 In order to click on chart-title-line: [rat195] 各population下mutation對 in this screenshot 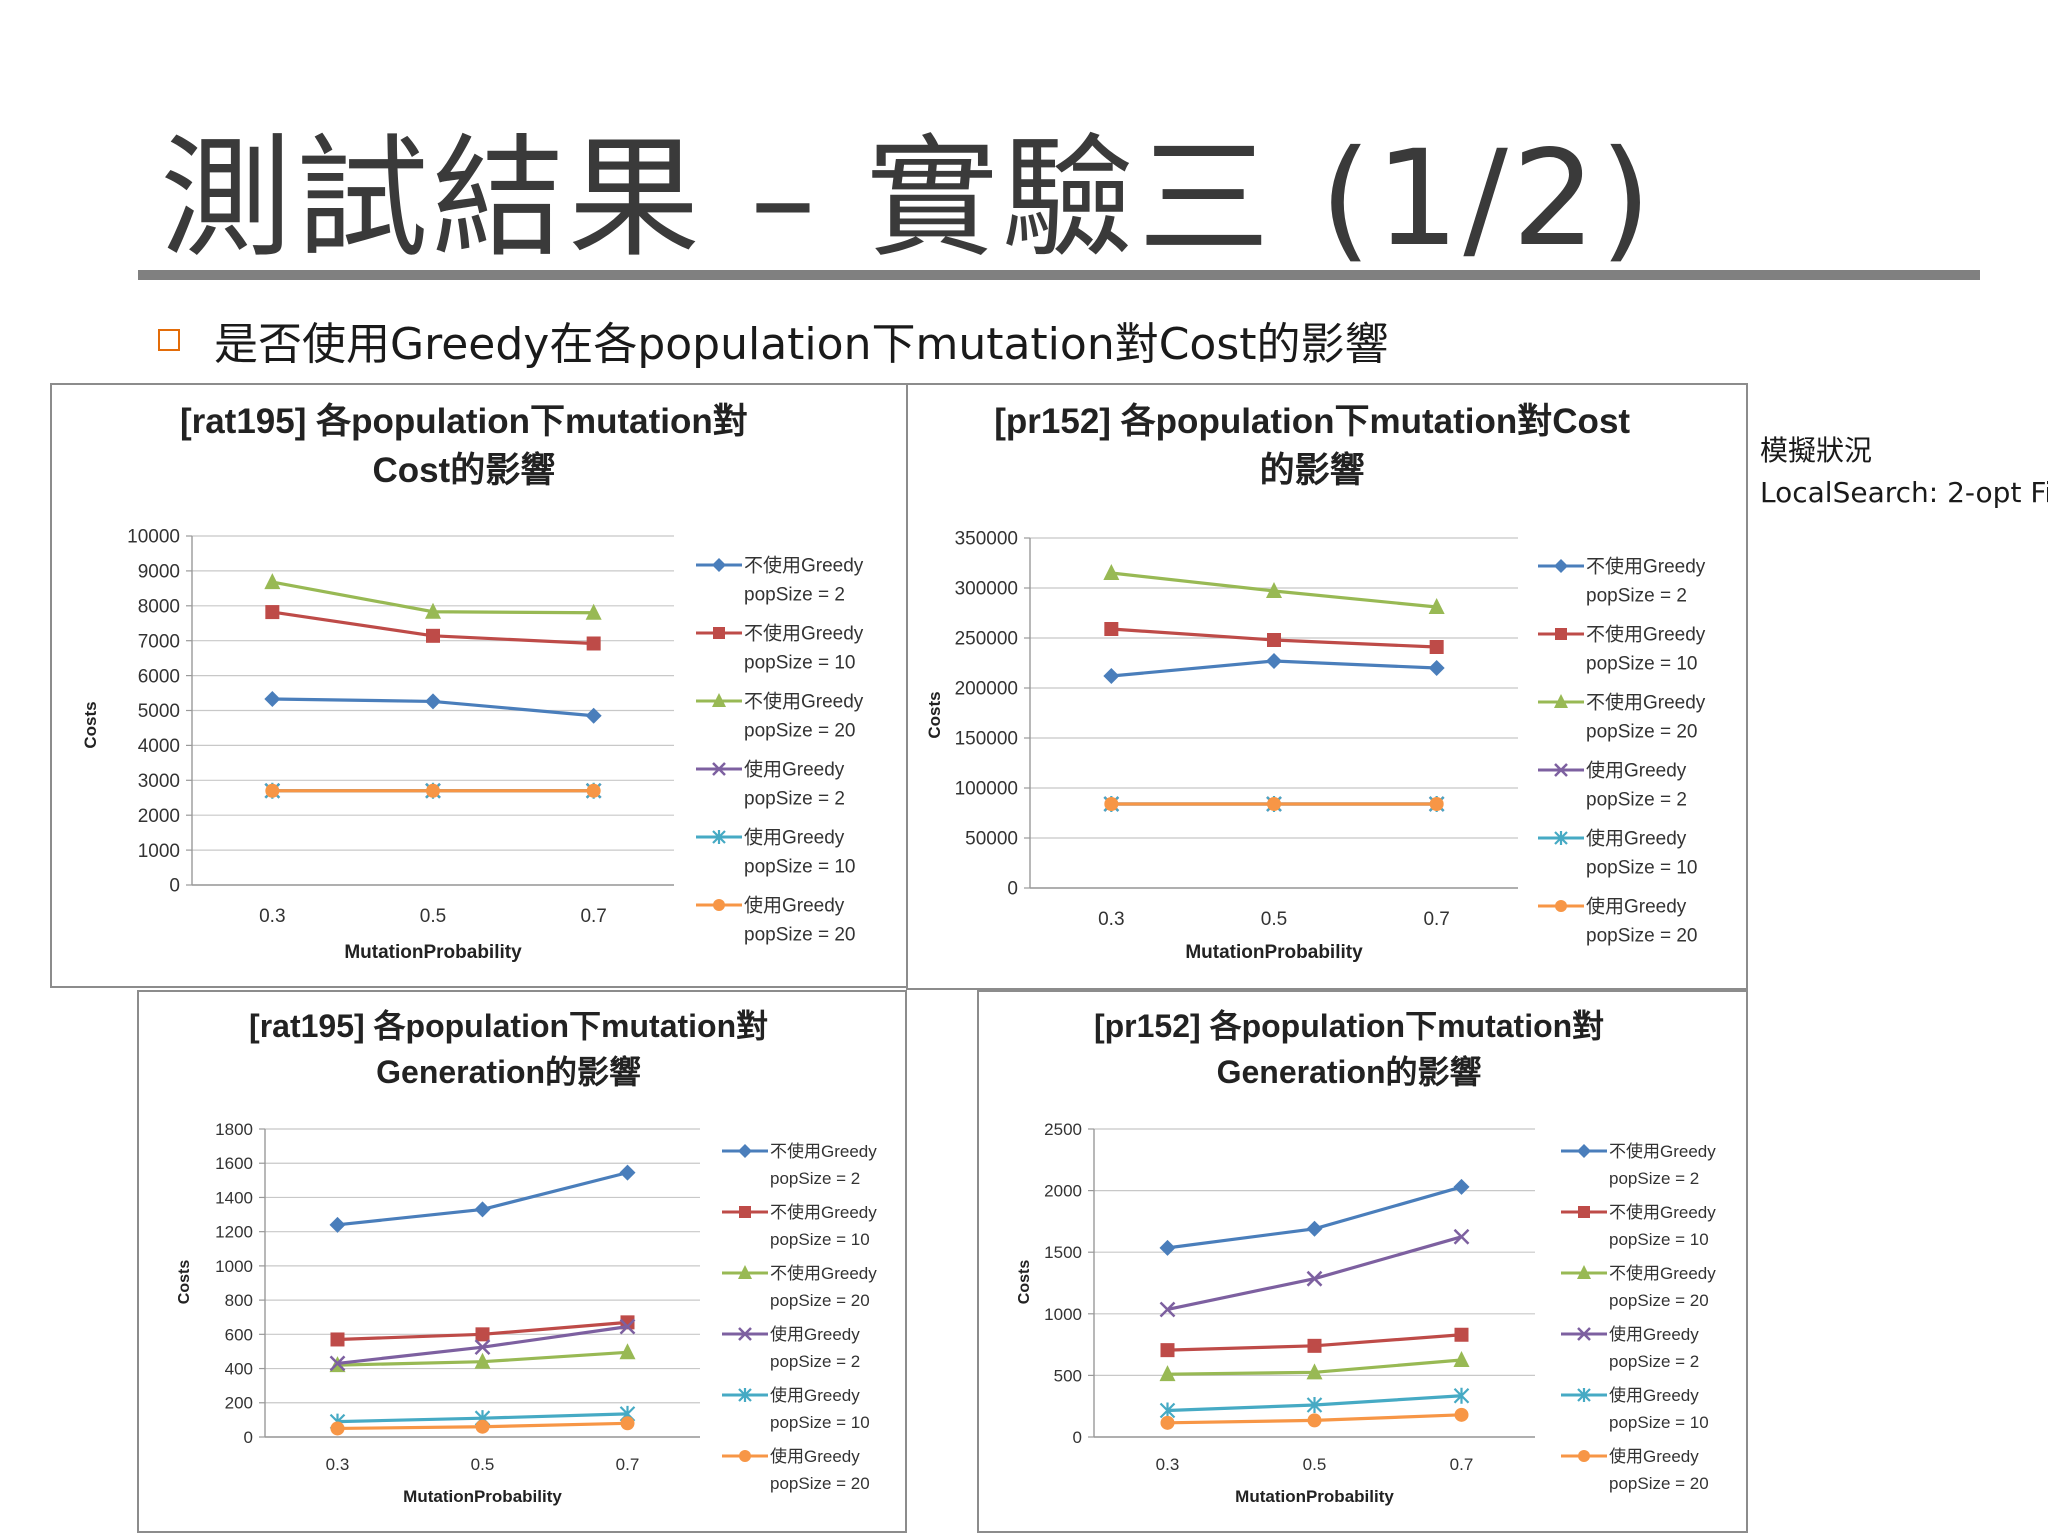, I will do `click(464, 421)`.